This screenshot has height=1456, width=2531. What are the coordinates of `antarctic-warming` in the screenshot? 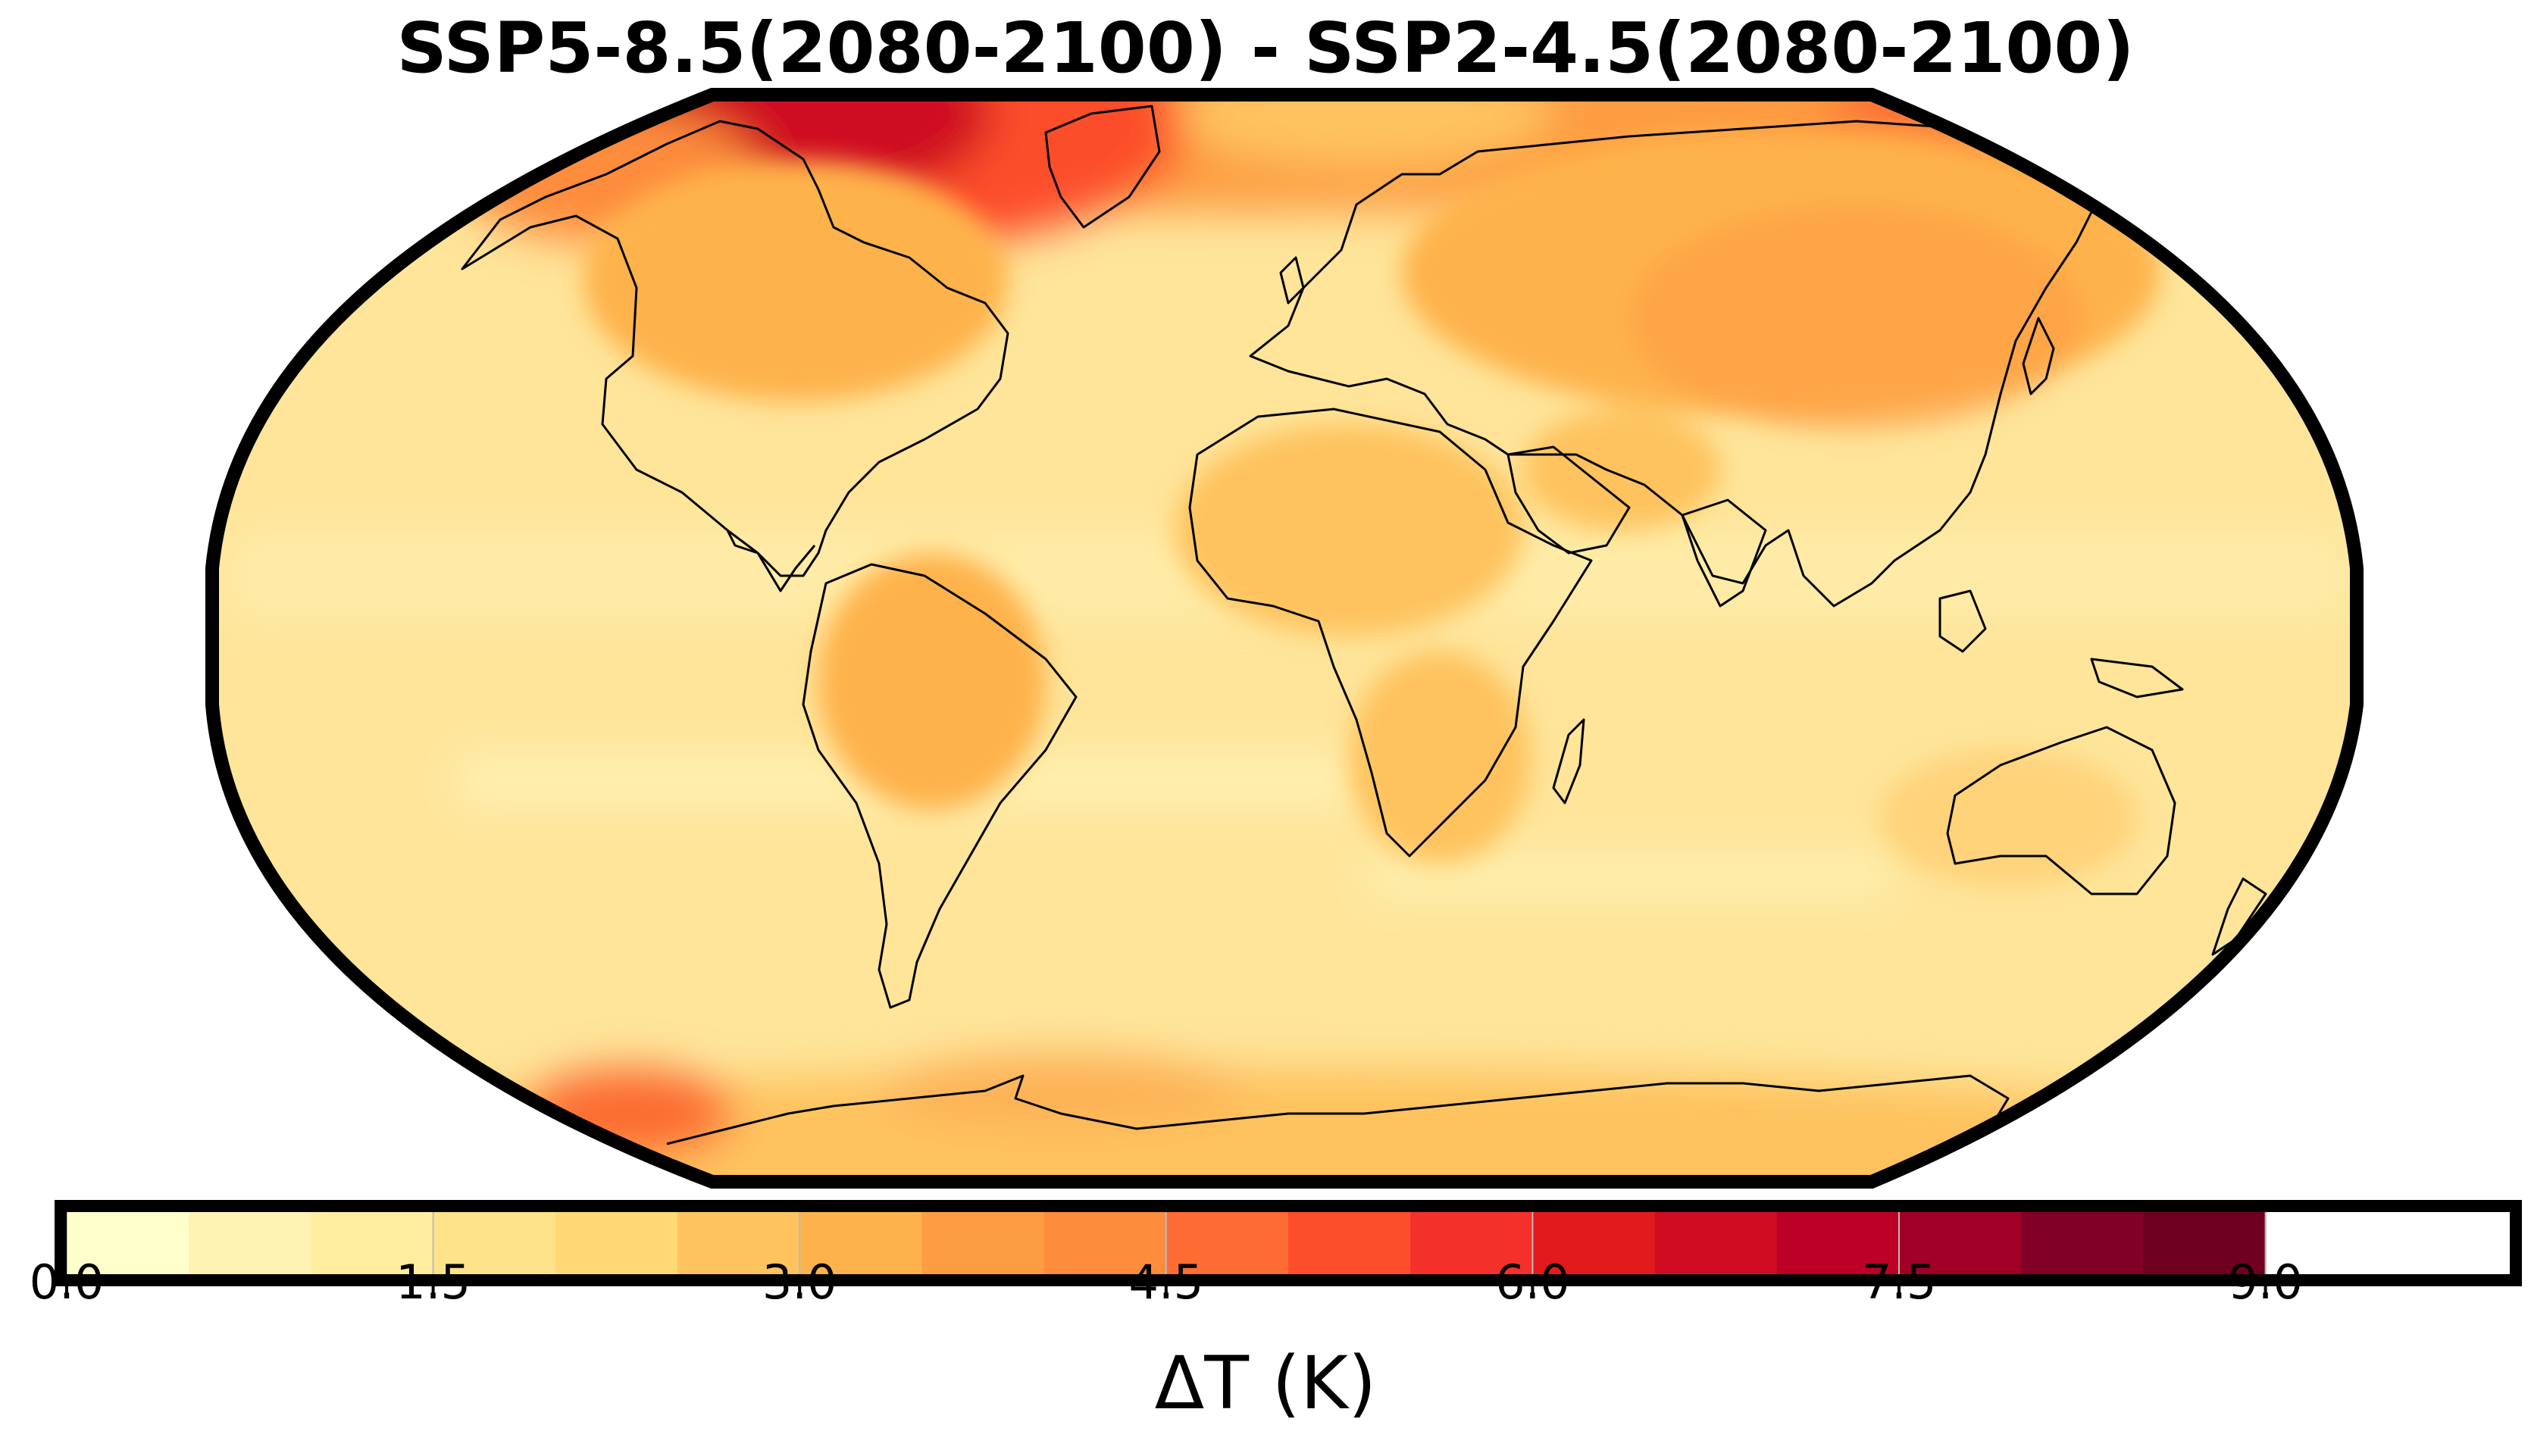 It's located at (1284, 1117).